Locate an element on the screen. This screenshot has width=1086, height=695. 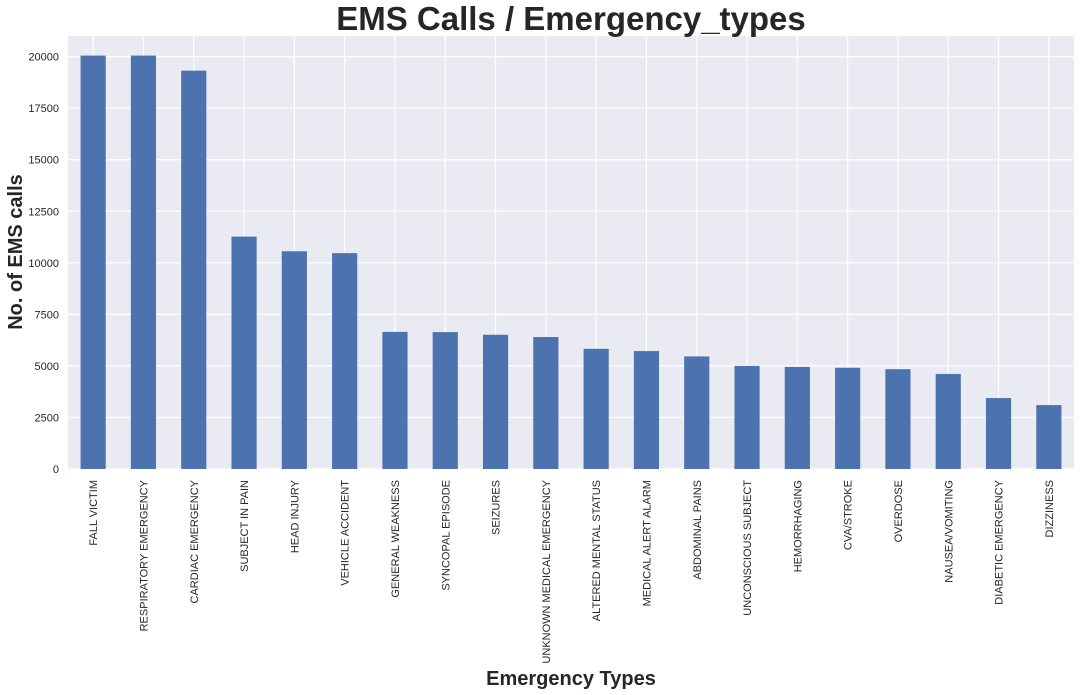
y-tick-label: 12500 is located at coordinates (43, 212).